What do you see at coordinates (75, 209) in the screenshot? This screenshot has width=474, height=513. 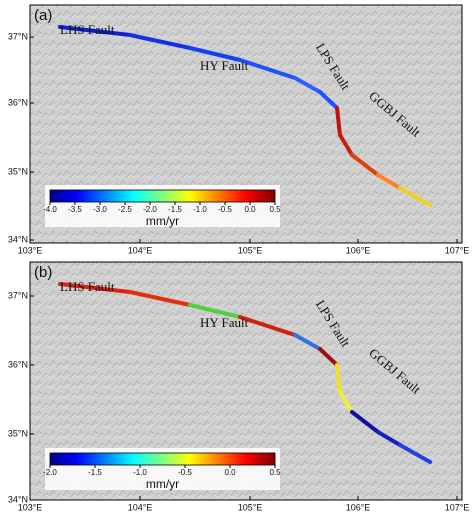 I see `colorbar-tick-label: -3.5` at bounding box center [75, 209].